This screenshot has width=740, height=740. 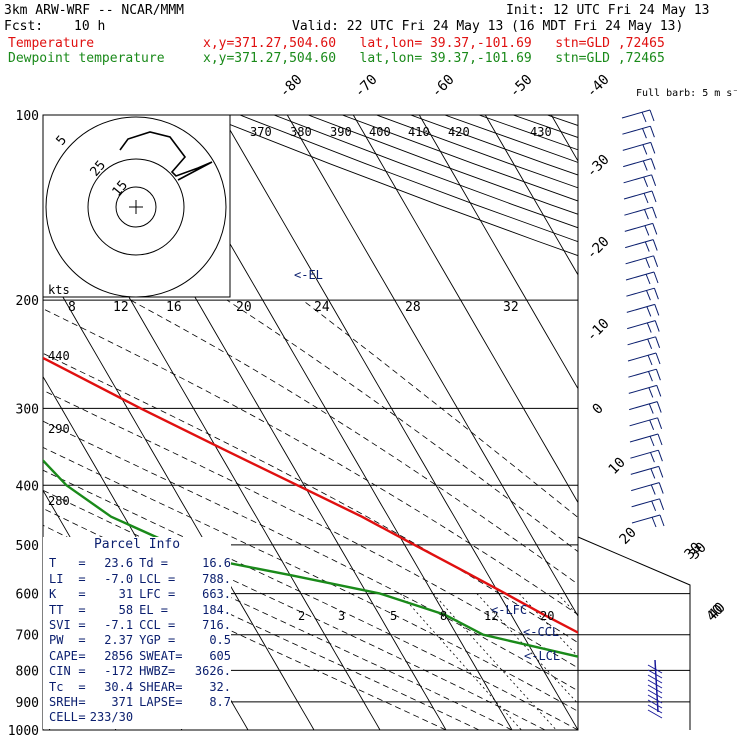 I want to click on temperature-legend: Temperature, so click(x=51, y=43).